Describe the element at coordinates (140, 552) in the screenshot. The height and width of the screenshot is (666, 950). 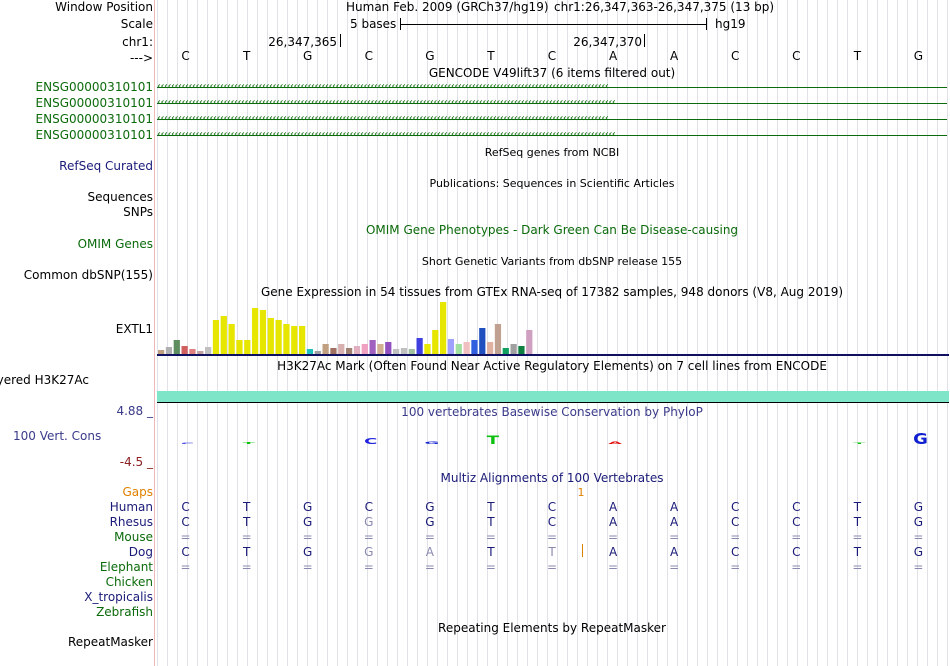
I see `species-label-dog: Dog` at that location.